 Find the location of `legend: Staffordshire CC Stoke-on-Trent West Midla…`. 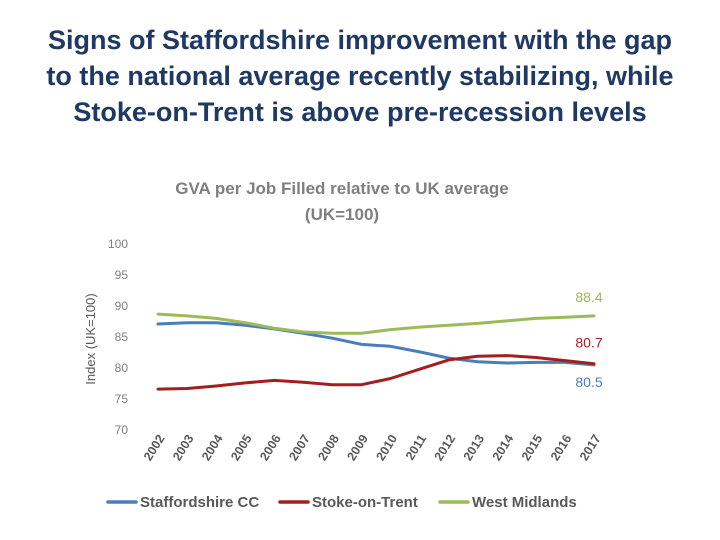

legend: Staffordshire CC Stoke-on-Trent West Midla… is located at coordinates (341, 502).